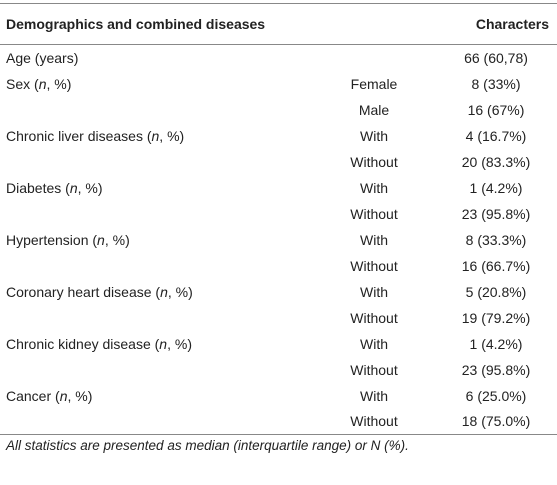  What do you see at coordinates (362, 58) in the screenshot?
I see `row-subgroup` at bounding box center [362, 58].